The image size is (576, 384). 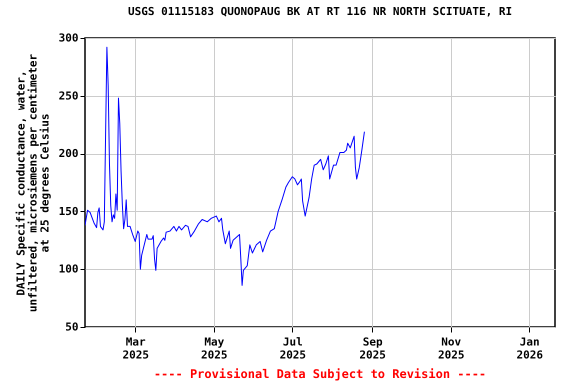 I want to click on y-tick-label: 250, so click(x=68, y=95).